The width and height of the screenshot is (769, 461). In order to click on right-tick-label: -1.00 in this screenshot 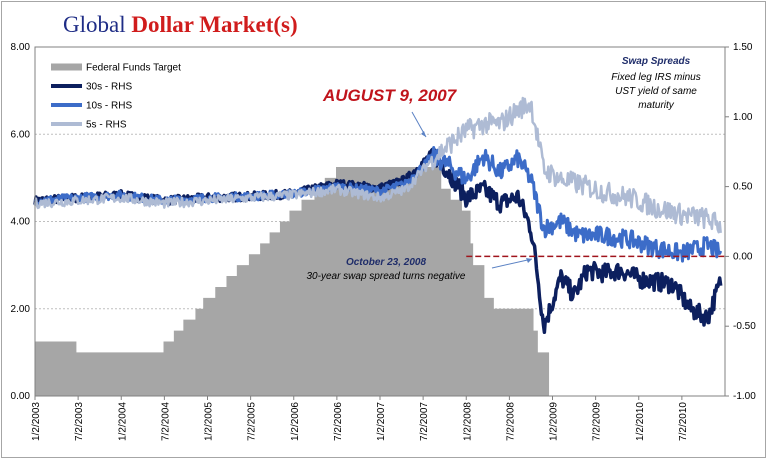, I will do `click(744, 396)`.